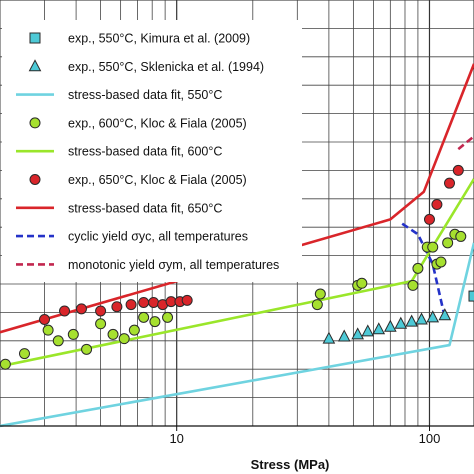 This screenshot has height=474, width=474. What do you see at coordinates (159, 39) in the screenshot?
I see `legend-label: exp., 550°C, Kimura et al. (2009)` at bounding box center [159, 39].